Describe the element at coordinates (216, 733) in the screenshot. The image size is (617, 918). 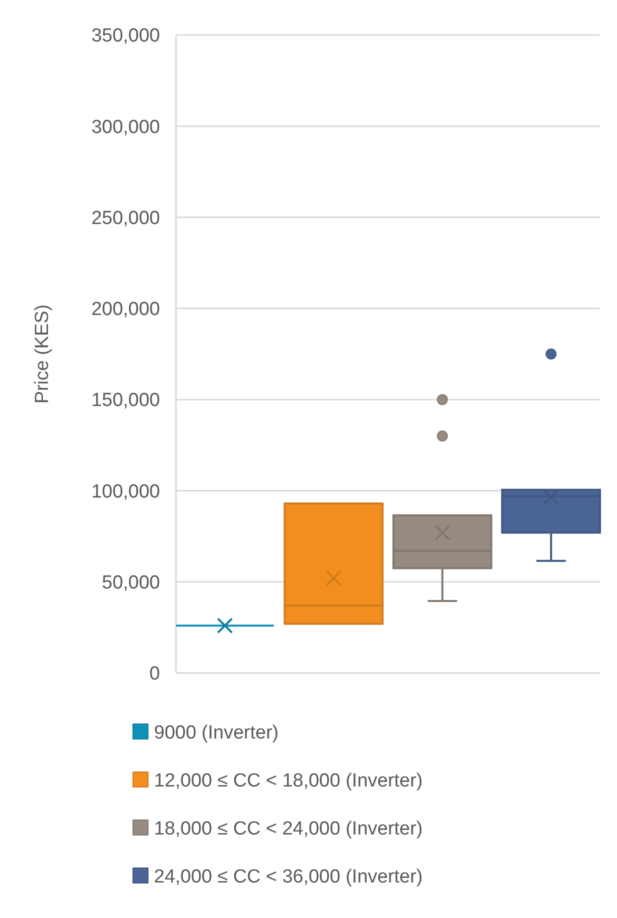
I see `legend-label: 9000 (Inverter)` at that location.